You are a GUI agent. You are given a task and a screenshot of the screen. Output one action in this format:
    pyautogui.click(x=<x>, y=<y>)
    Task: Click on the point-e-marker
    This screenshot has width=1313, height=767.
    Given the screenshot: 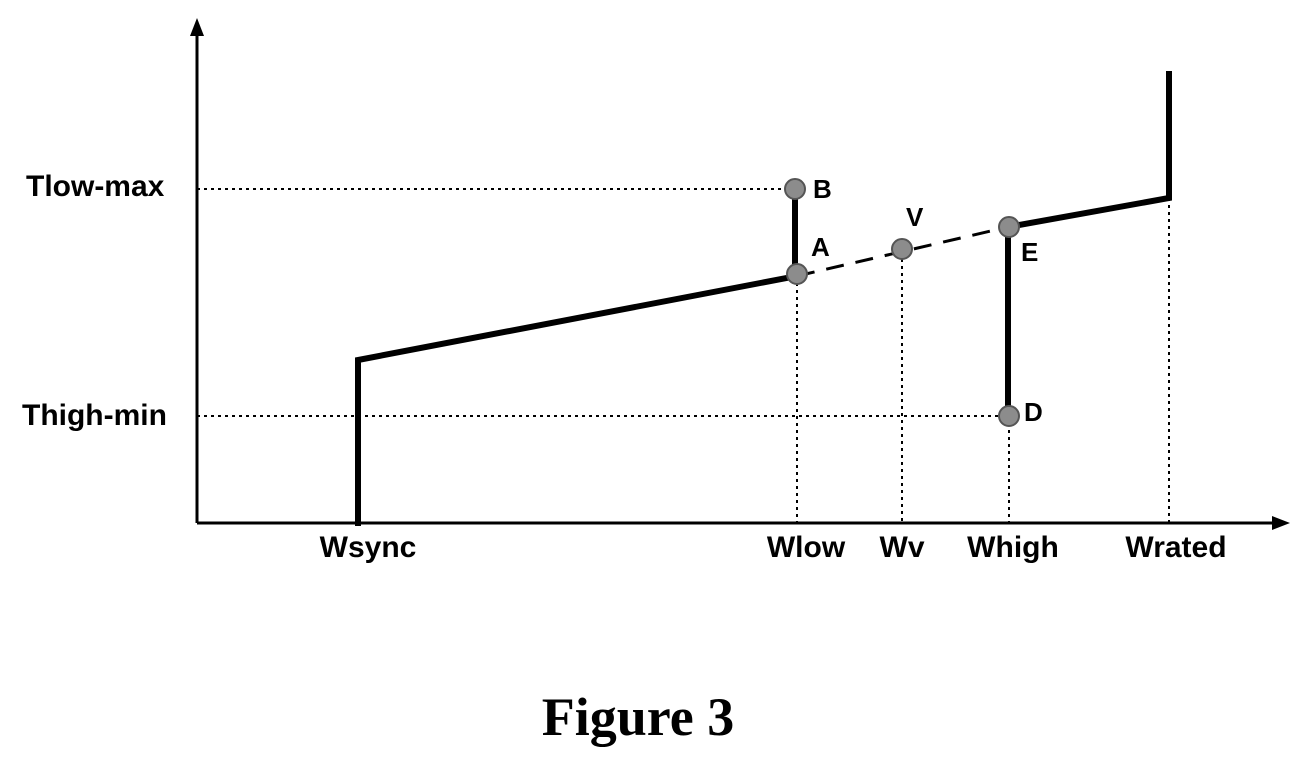 What is the action you would take?
    pyautogui.click(x=1009, y=227)
    